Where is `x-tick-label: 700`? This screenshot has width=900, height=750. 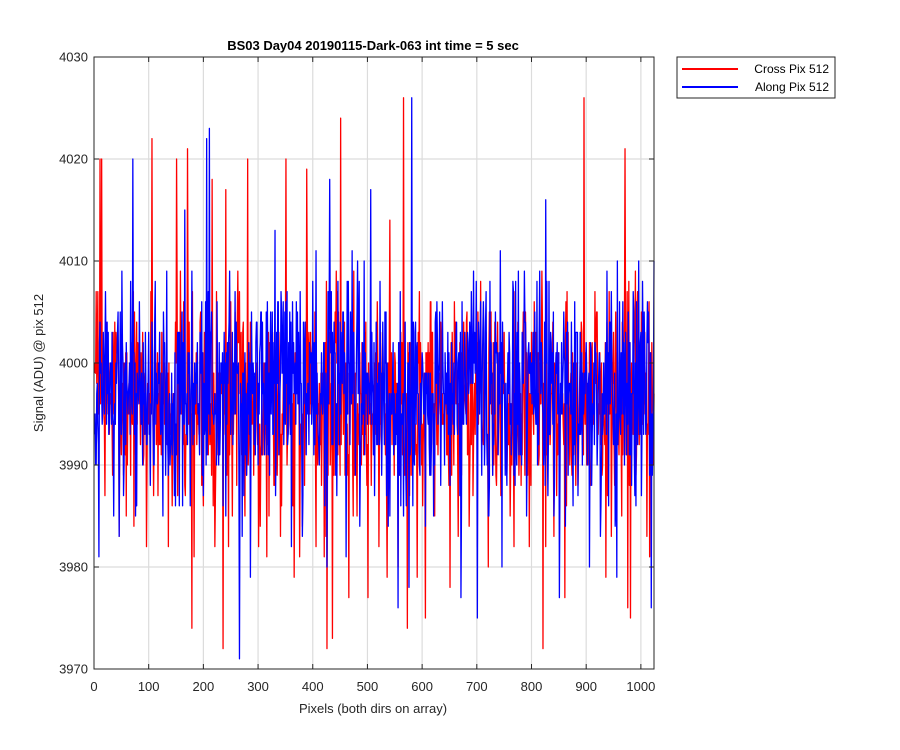
x-tick-label: 700 is located at coordinates (477, 686).